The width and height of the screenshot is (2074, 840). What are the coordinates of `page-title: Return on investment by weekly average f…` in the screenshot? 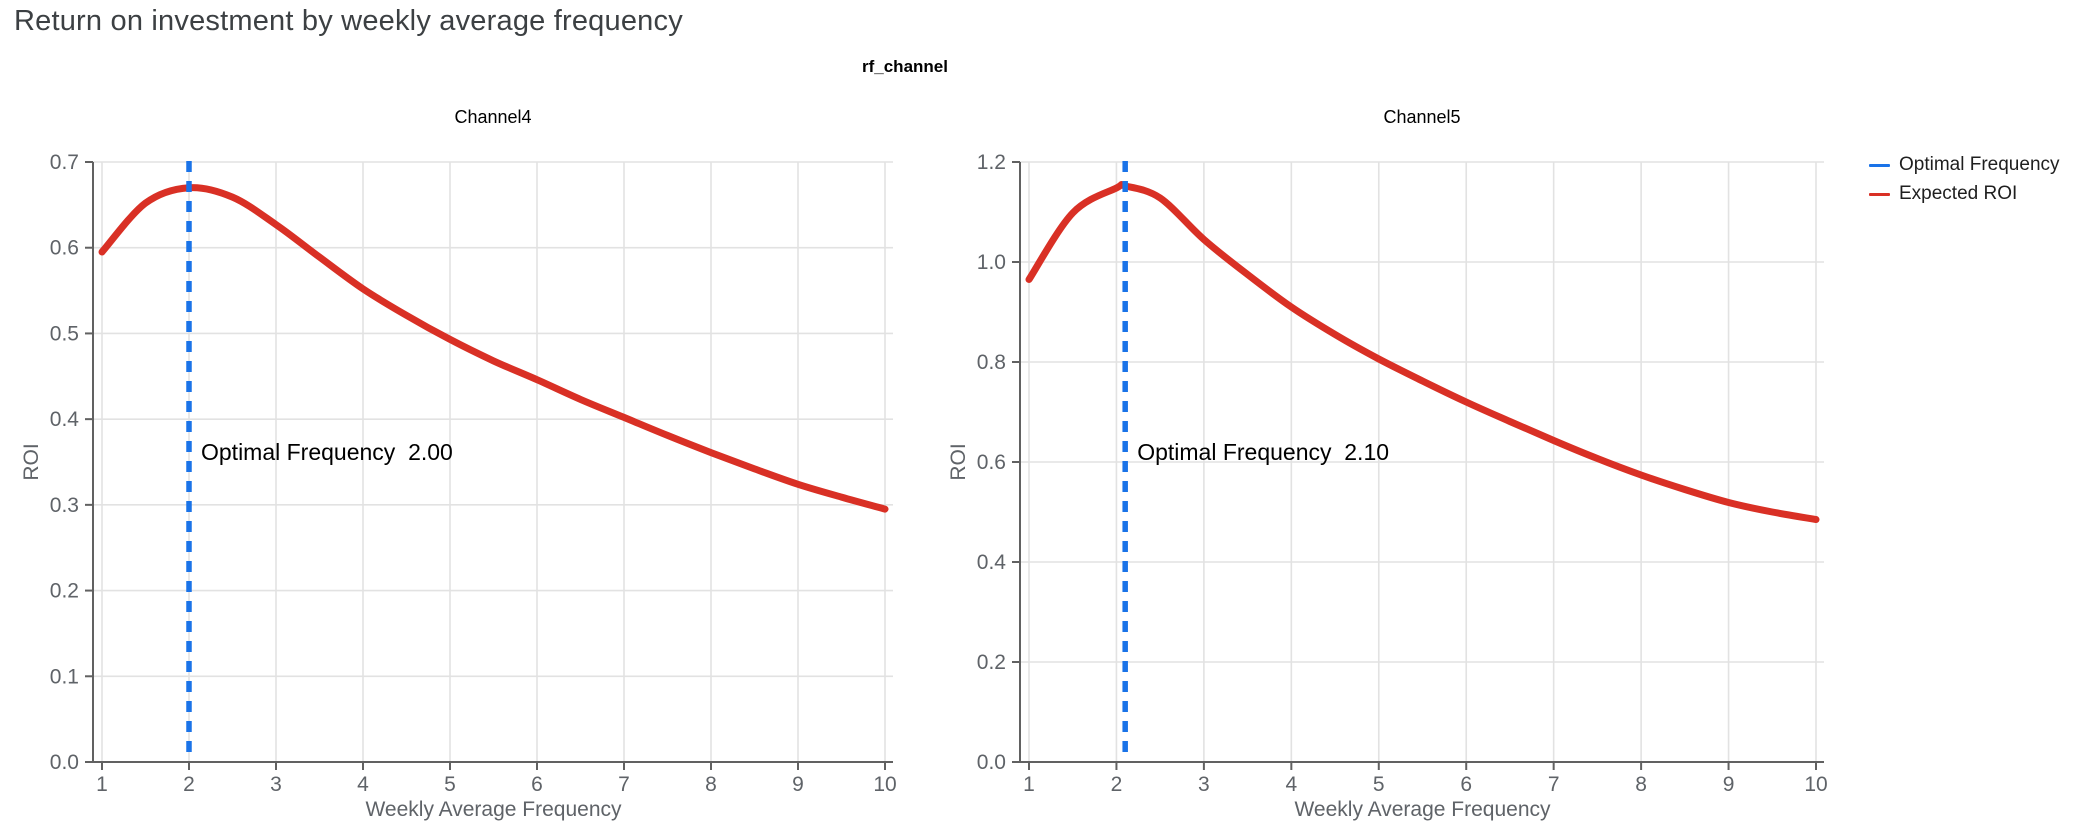 It's located at (348, 21).